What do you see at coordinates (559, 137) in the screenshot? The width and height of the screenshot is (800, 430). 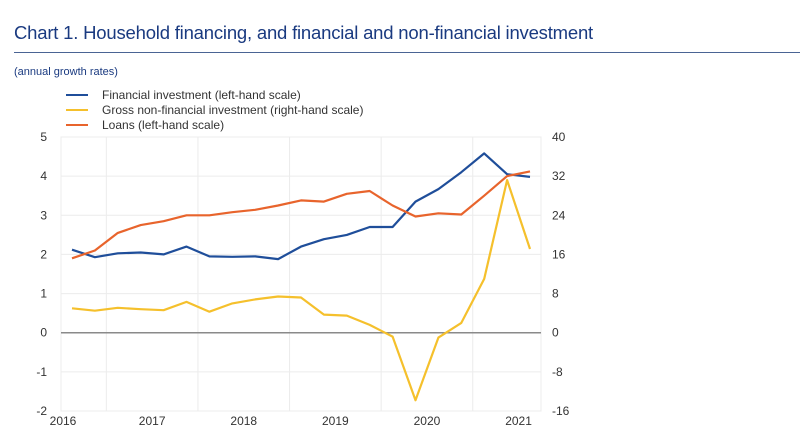 I see `y-right-tick-label: 40` at bounding box center [559, 137].